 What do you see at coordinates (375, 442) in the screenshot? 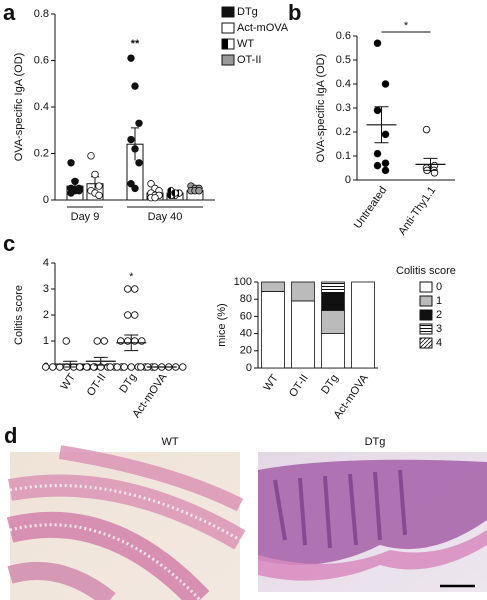
I see `image-label: DTg` at bounding box center [375, 442].